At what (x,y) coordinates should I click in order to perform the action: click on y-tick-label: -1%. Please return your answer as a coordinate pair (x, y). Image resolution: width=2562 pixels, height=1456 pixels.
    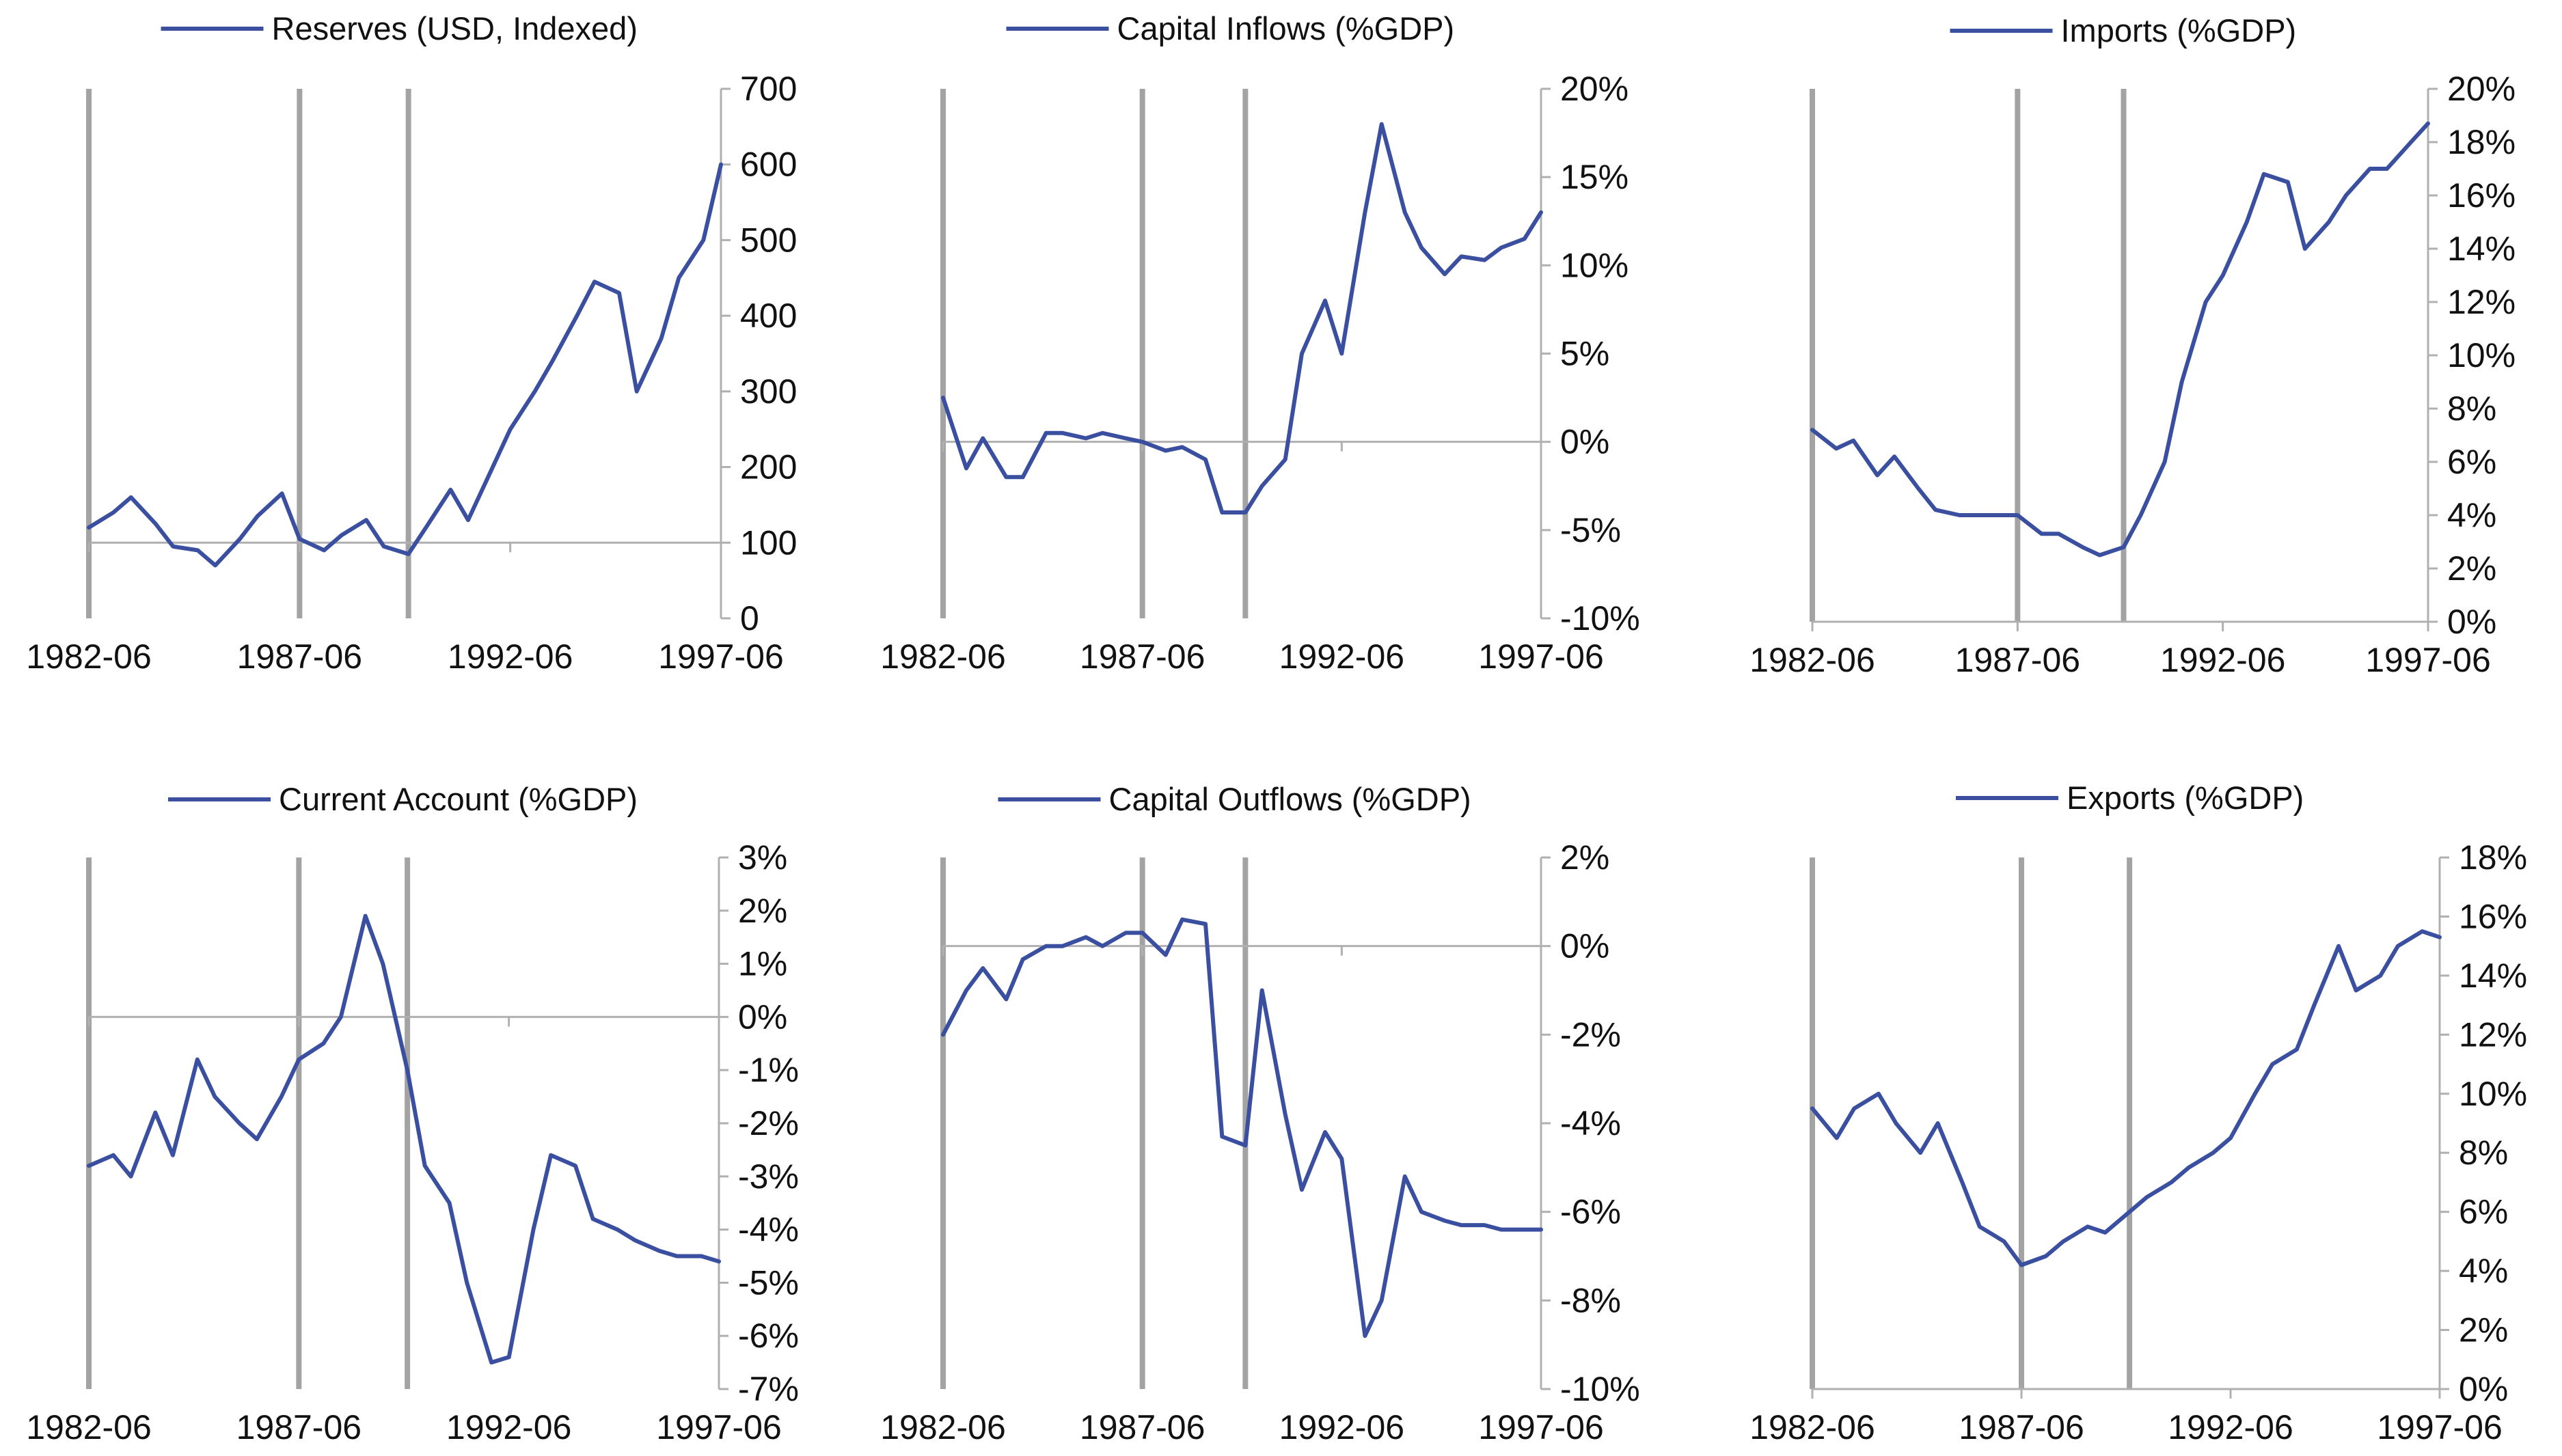
    Looking at the image, I should click on (769, 1070).